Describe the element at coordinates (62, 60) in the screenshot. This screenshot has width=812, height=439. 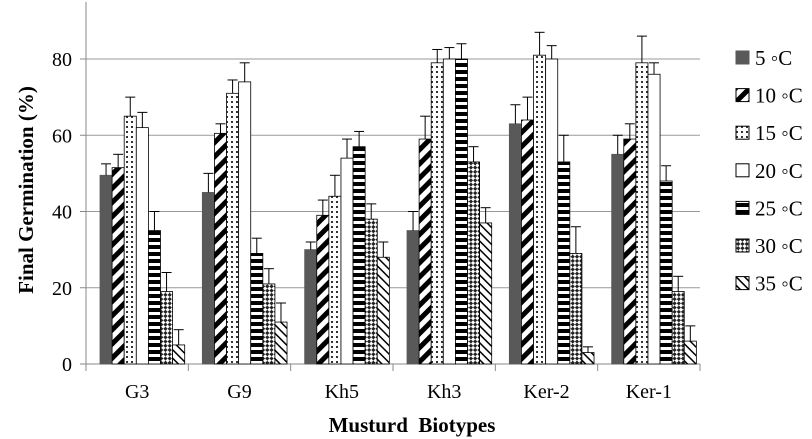
I see `y-tick-label: 80` at that location.